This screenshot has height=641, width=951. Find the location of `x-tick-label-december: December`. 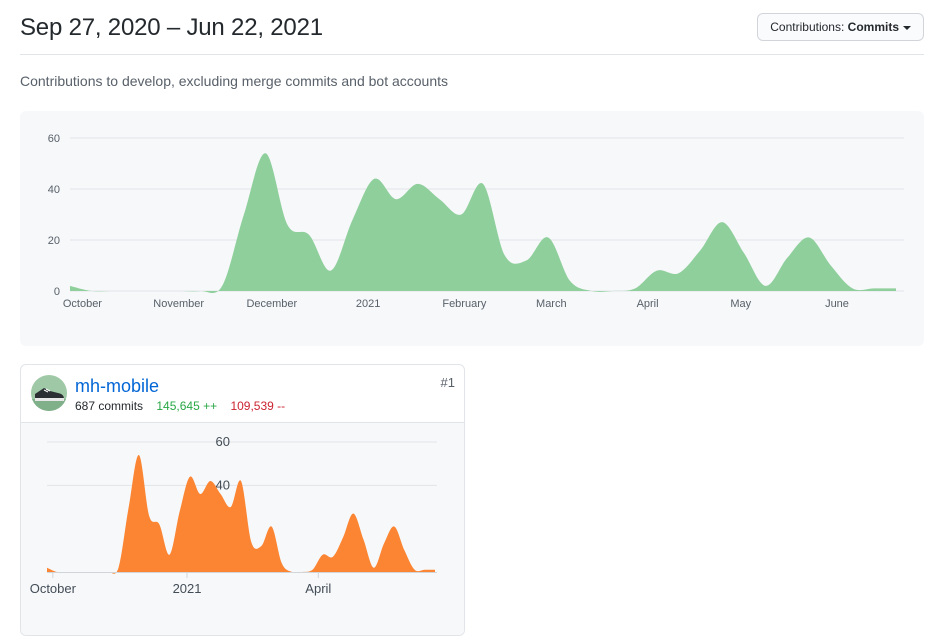

x-tick-label-december: December is located at coordinates (271, 304).